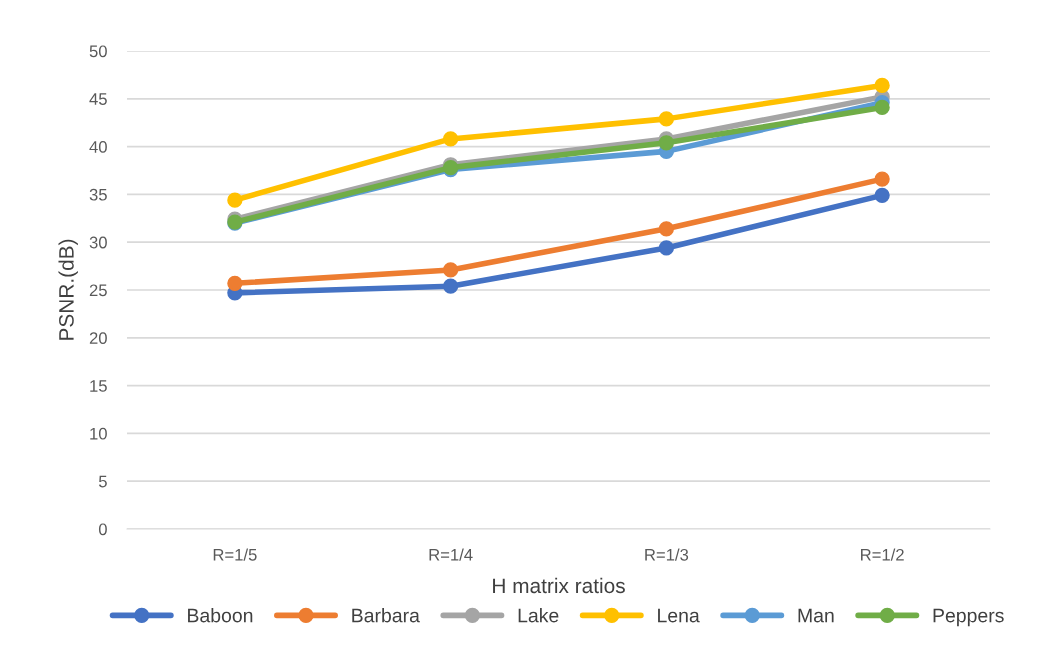 Image resolution: width=1037 pixels, height=652 pixels. I want to click on legend-label: Peppers, so click(968, 617).